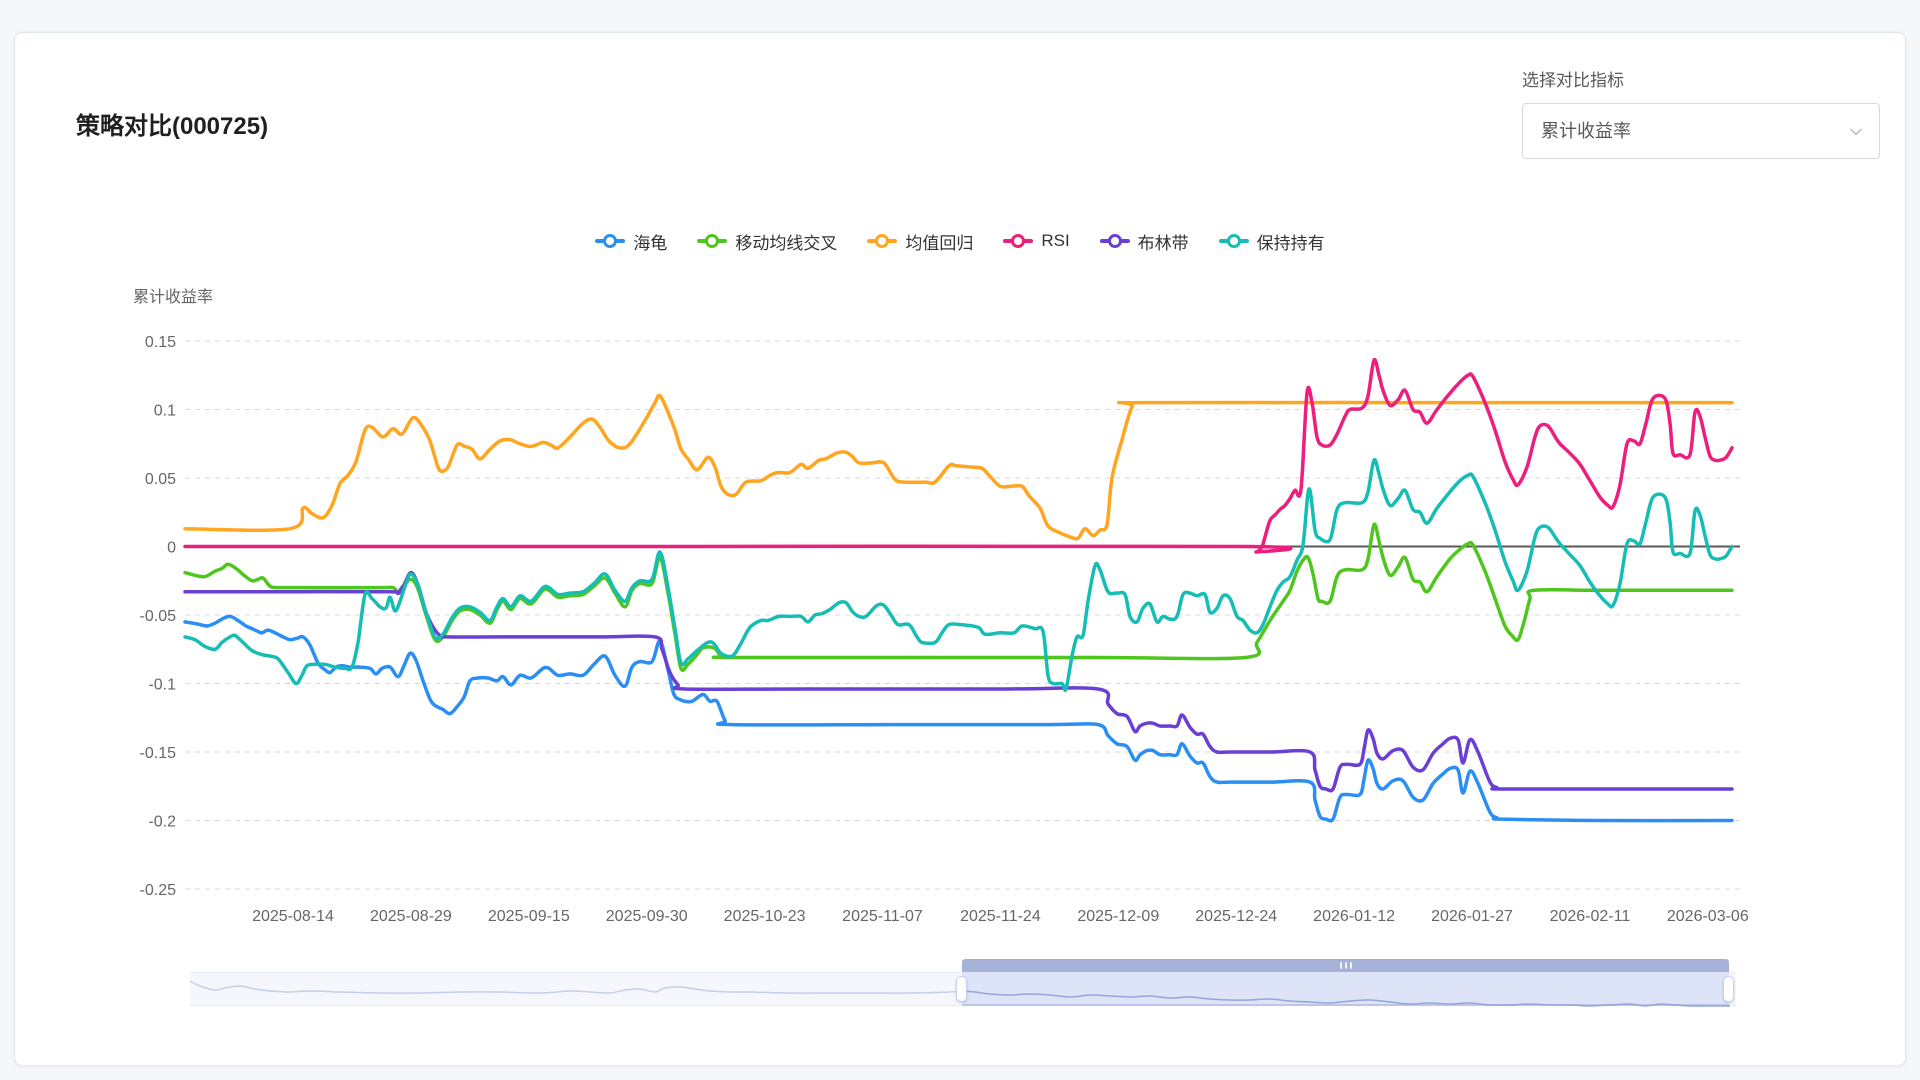 This screenshot has height=1080, width=1920. I want to click on legend-label: 移动均线交叉, so click(786, 243).